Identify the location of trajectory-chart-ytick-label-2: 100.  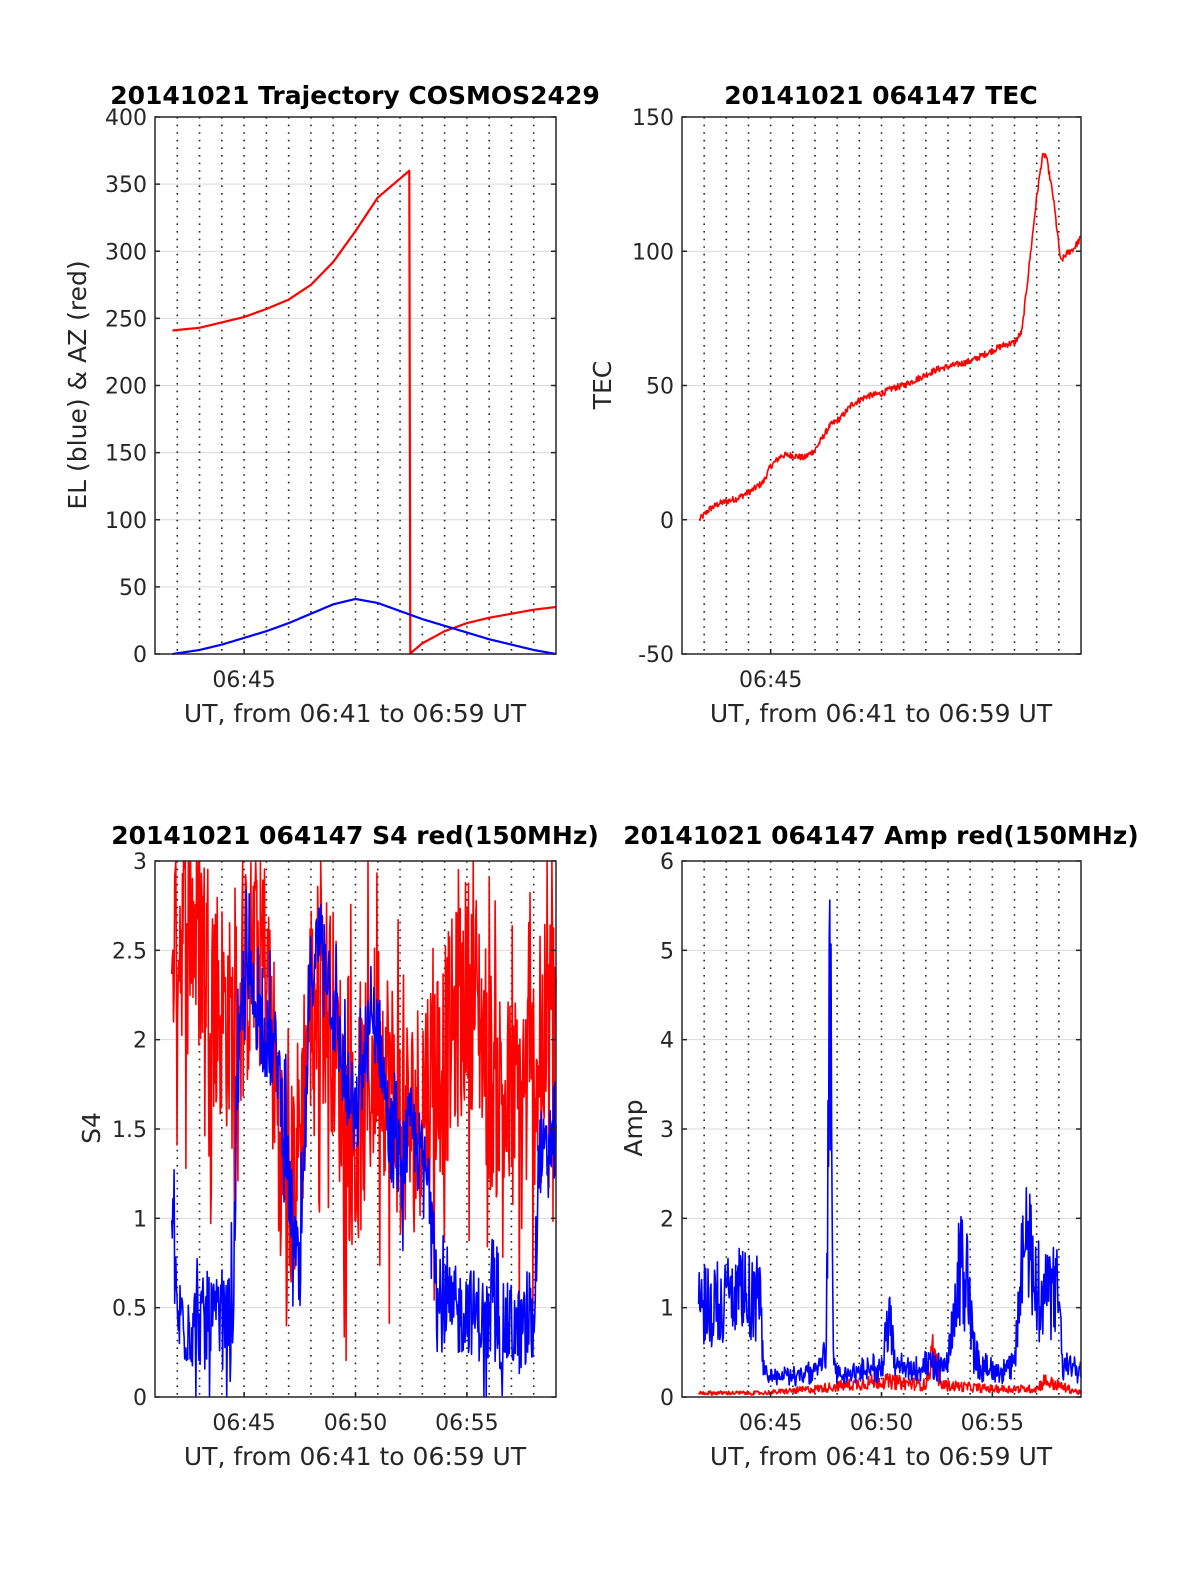
(126, 521).